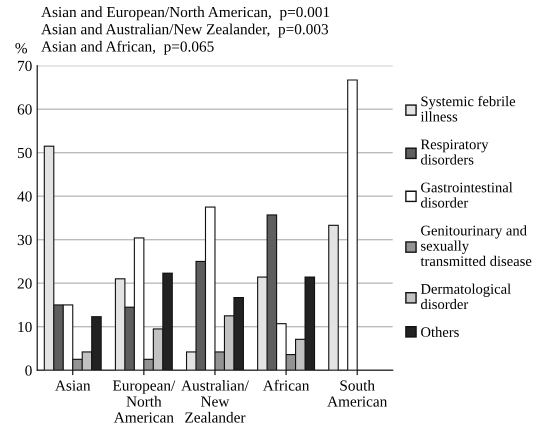 Image resolution: width=547 pixels, height=429 pixels. Describe the element at coordinates (25, 327) in the screenshot. I see `y-tick-label: 10` at that location.